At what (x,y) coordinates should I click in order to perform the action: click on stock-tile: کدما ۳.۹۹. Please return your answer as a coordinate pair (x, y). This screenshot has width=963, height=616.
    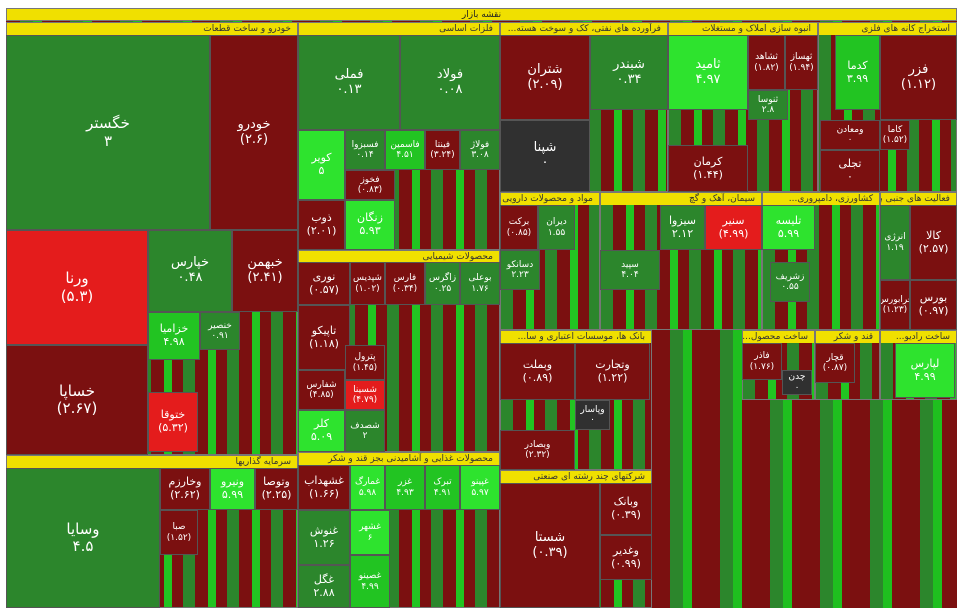
    Looking at the image, I should click on (857, 72).